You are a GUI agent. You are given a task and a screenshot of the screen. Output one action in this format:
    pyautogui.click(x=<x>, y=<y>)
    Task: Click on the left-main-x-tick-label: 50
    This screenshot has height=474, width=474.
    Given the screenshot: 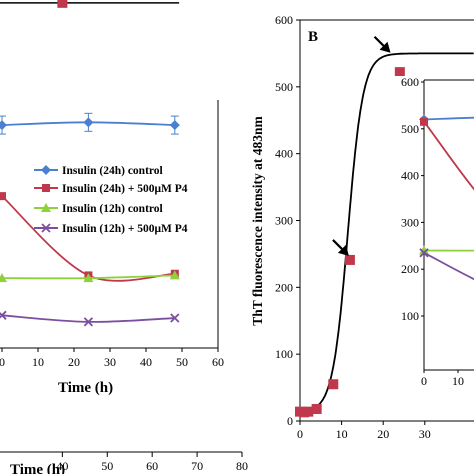 What is the action you would take?
    pyautogui.click(x=107, y=466)
    